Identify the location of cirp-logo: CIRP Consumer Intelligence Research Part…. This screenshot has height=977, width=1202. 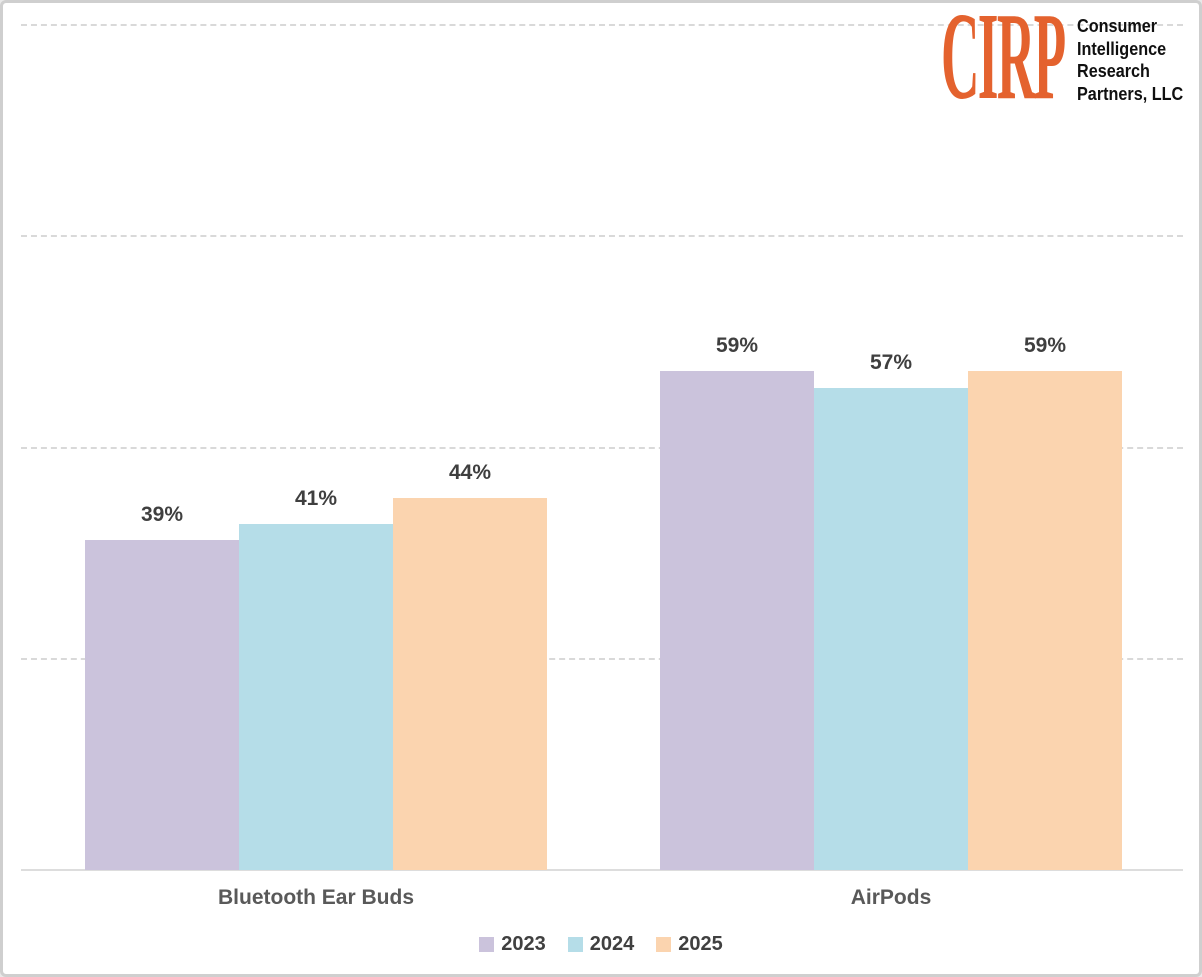
(1067, 63).